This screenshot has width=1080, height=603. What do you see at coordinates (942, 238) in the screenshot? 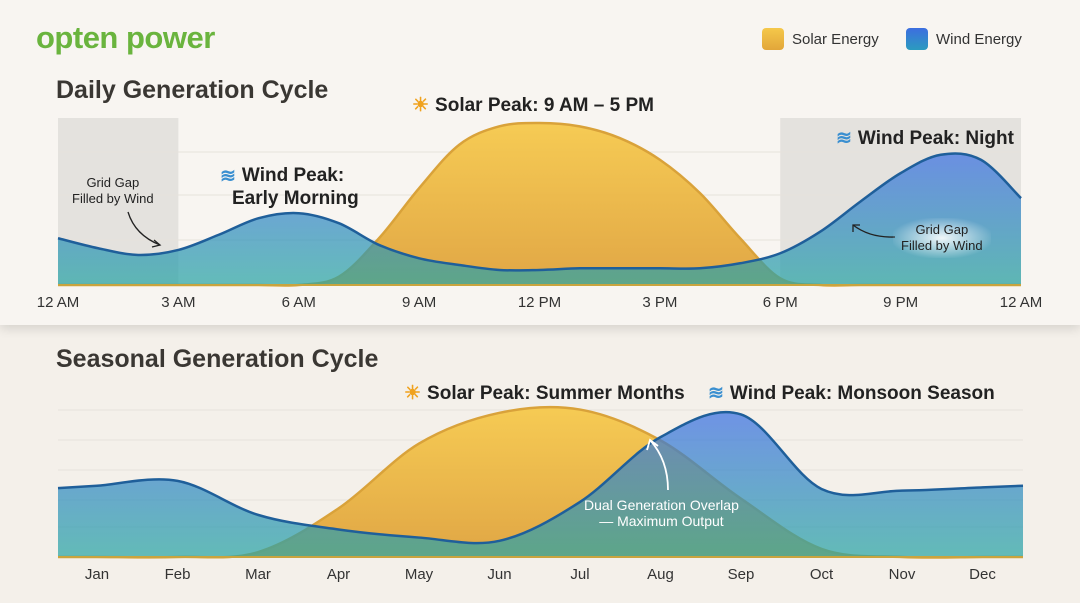
I see `grid-gap-right-note: Grid Gap Filled by Wind` at bounding box center [942, 238].